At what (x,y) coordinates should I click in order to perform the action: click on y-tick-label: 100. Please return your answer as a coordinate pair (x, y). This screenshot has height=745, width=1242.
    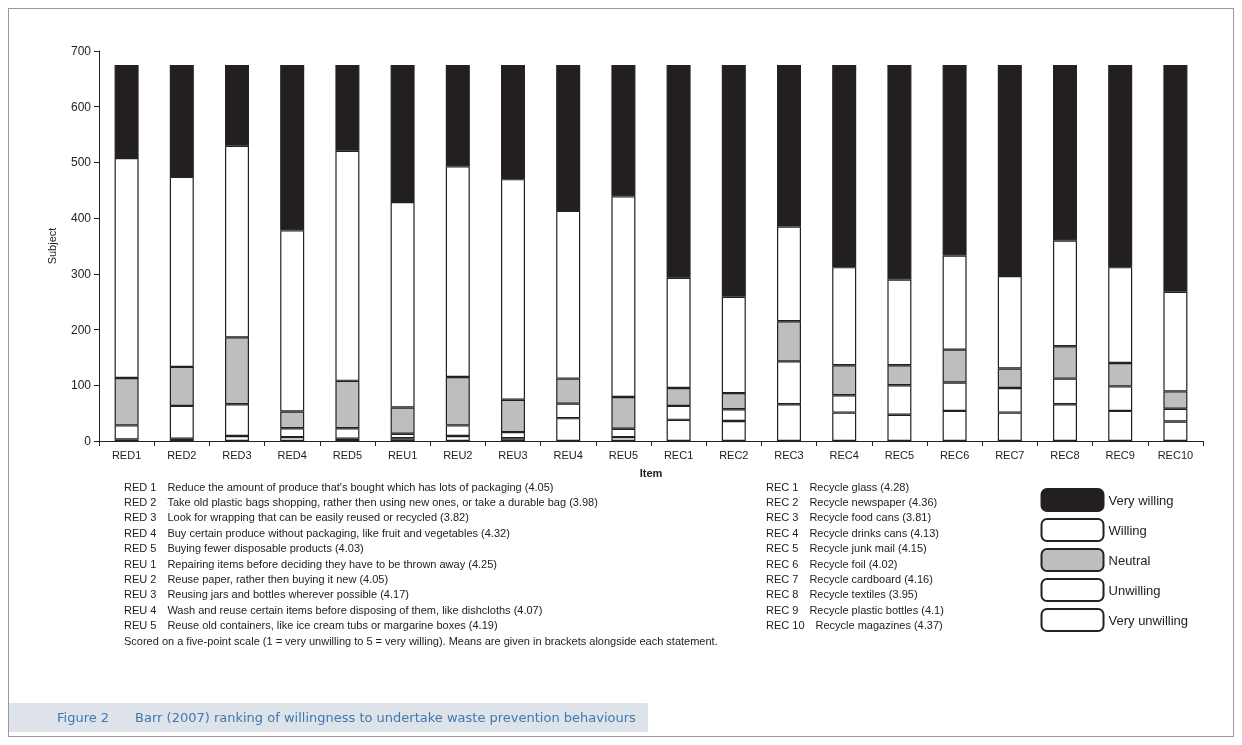
    Looking at the image, I should click on (81, 385).